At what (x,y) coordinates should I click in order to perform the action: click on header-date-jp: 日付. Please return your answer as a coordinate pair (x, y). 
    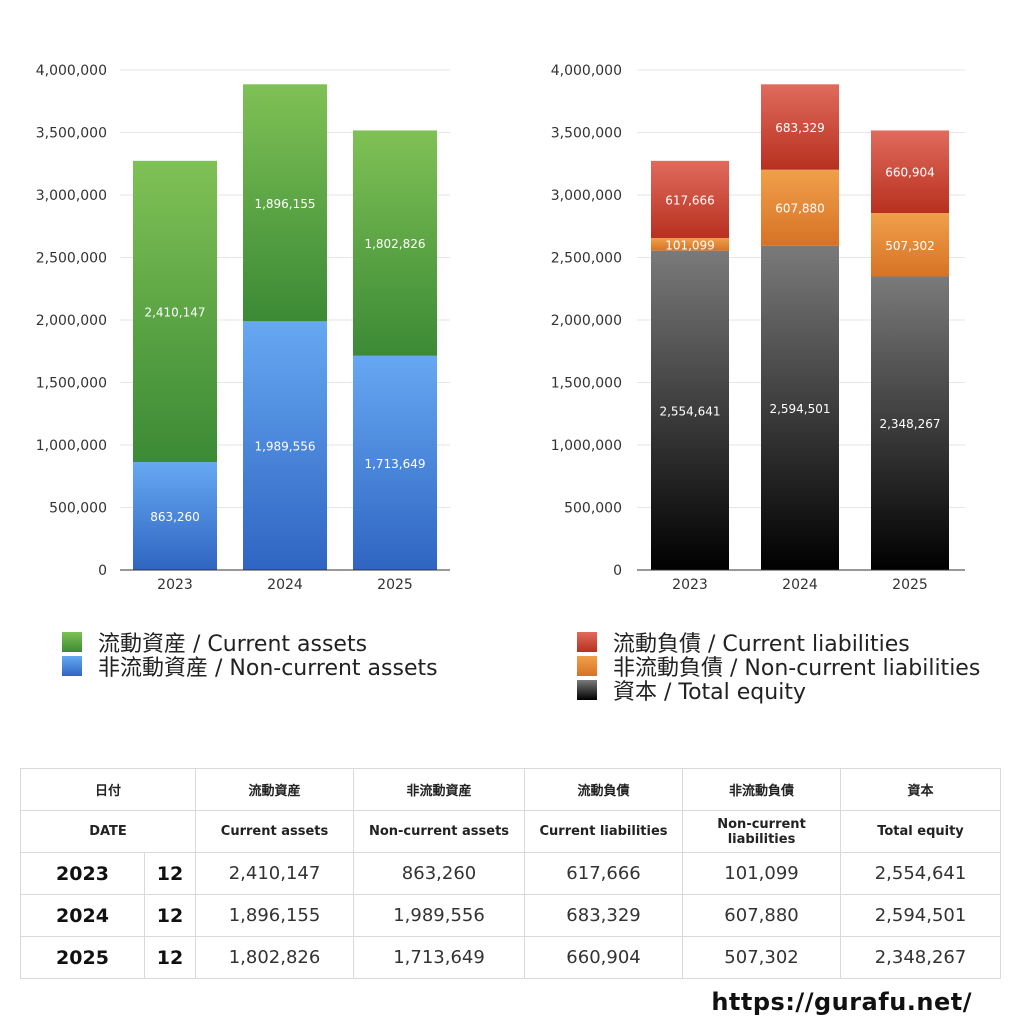
    Looking at the image, I should click on (108, 789).